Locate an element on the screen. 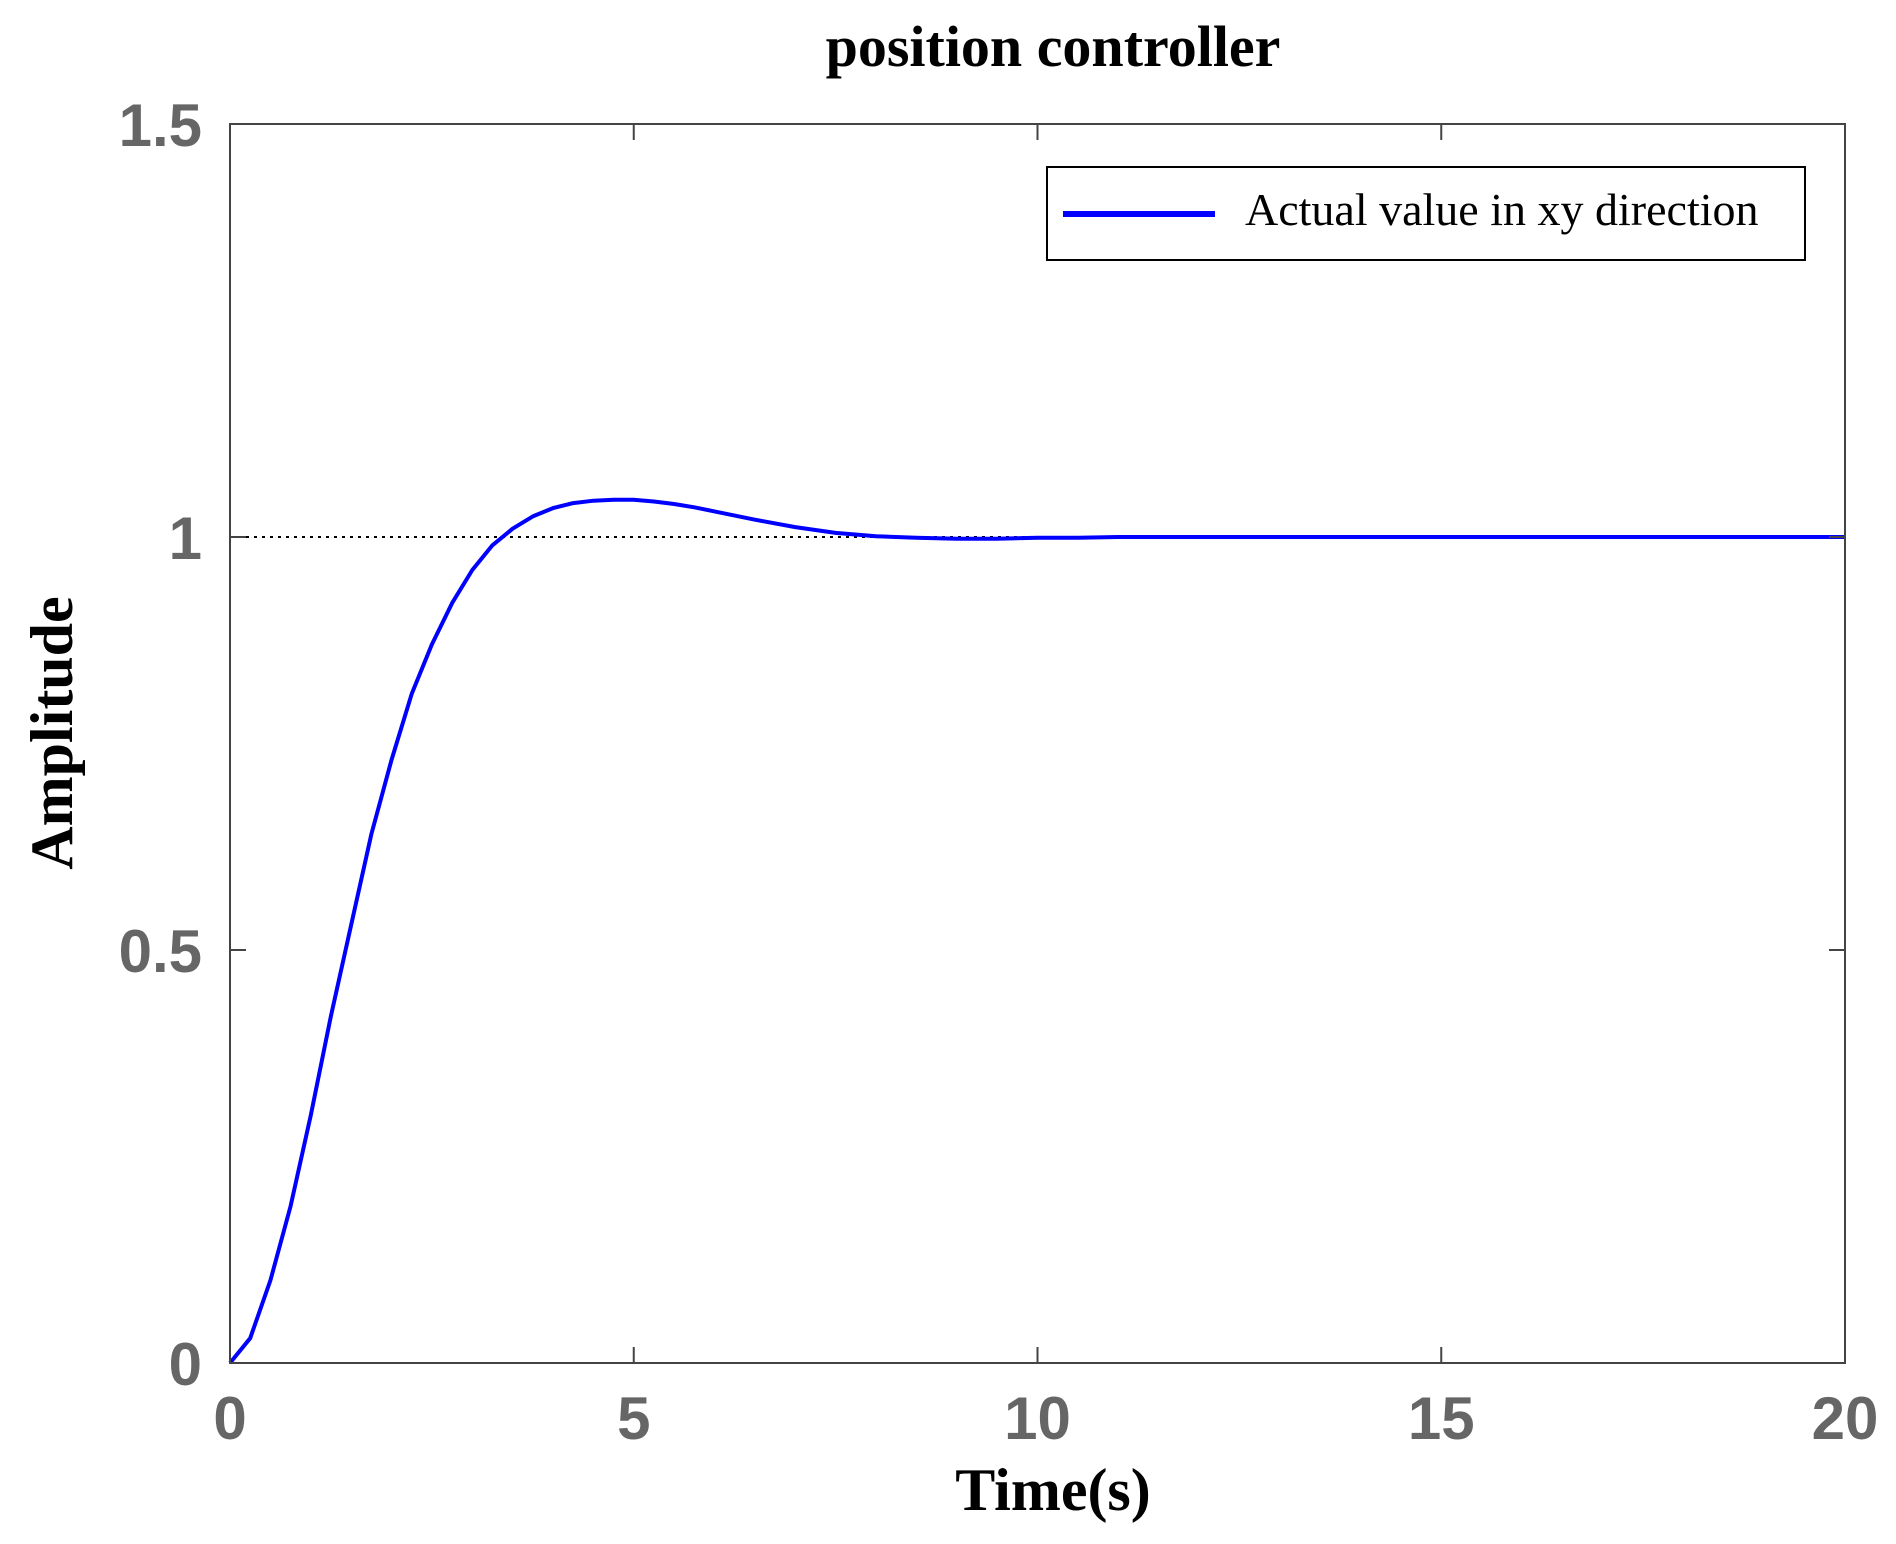  y-axis-label: Amplitude is located at coordinates (52, 732).